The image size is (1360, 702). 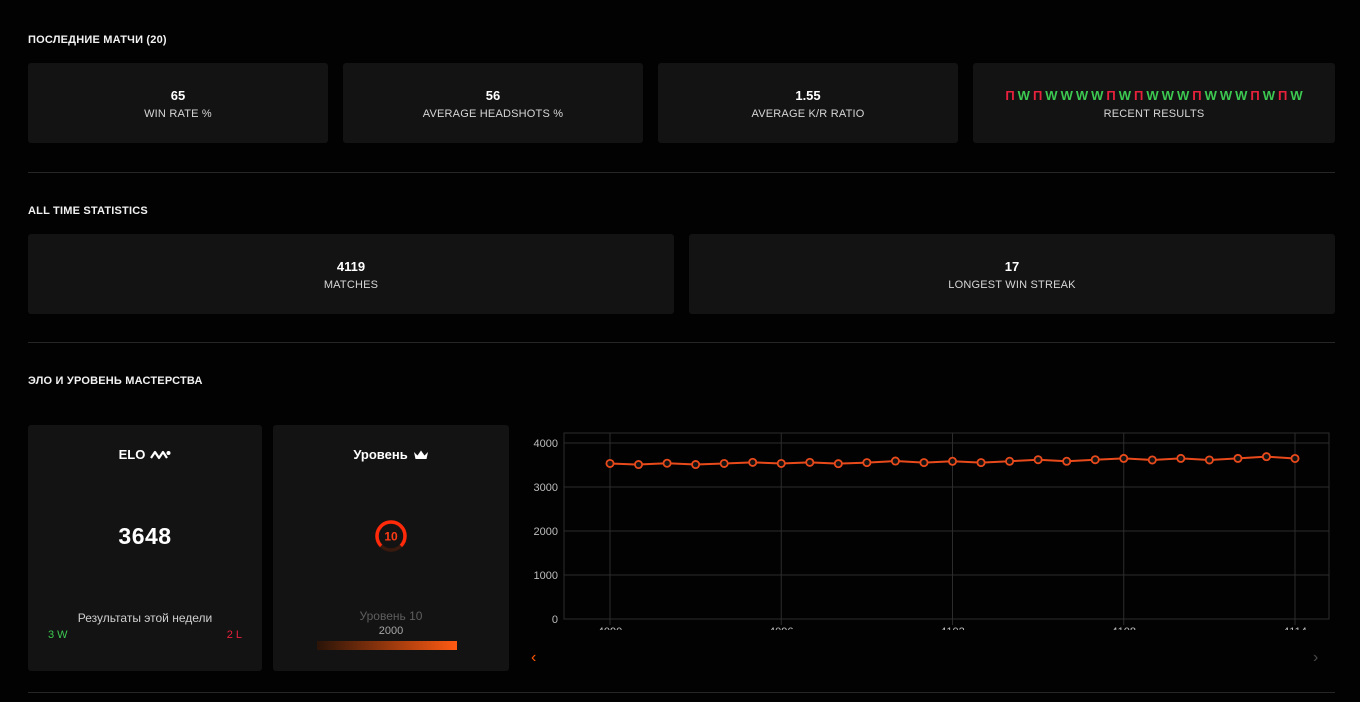 I want to click on matches-card: 4119 MATCHES, so click(x=351, y=274).